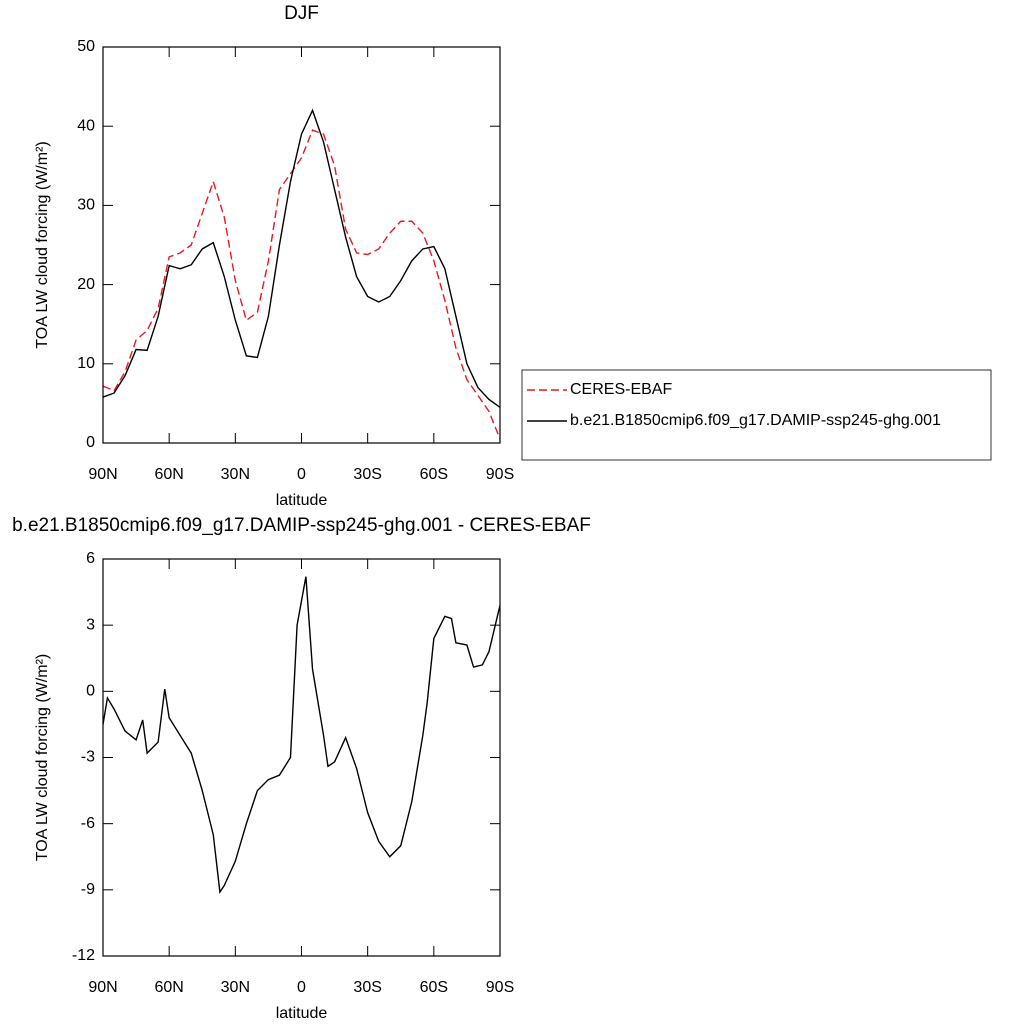 This screenshot has height=1024, width=1024. Describe the element at coordinates (86, 125) in the screenshot. I see `y-tick-label: 40` at that location.